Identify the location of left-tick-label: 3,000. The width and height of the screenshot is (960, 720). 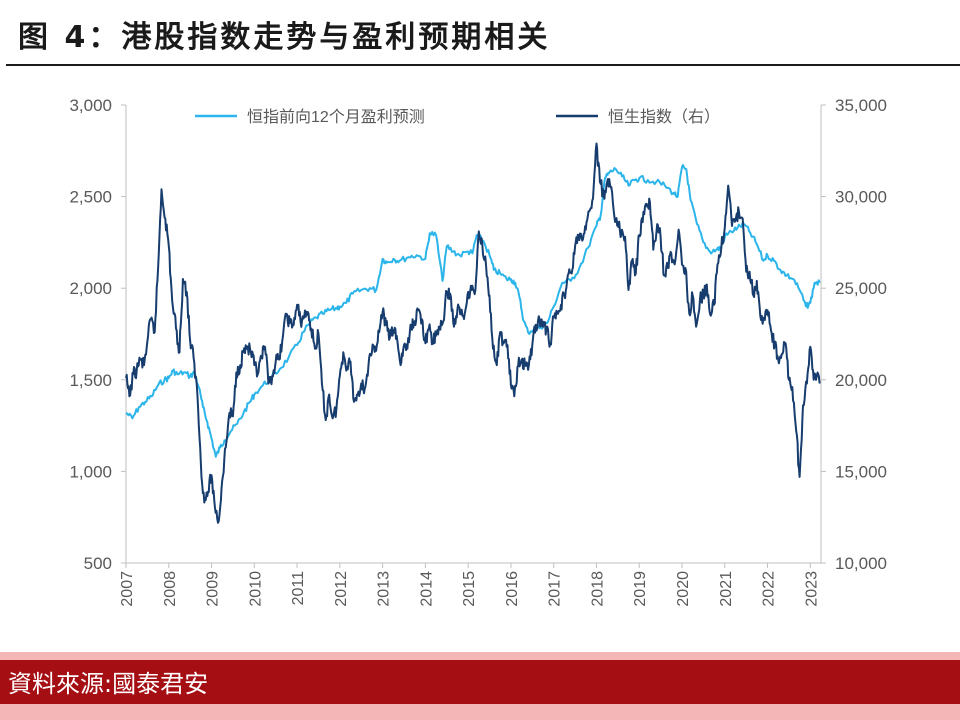
(90, 105).